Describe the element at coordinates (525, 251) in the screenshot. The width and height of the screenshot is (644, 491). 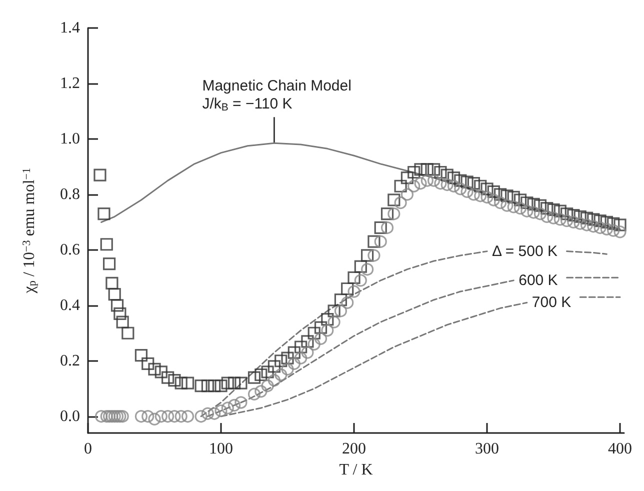
I see `annotation: Δ = 500 K` at that location.